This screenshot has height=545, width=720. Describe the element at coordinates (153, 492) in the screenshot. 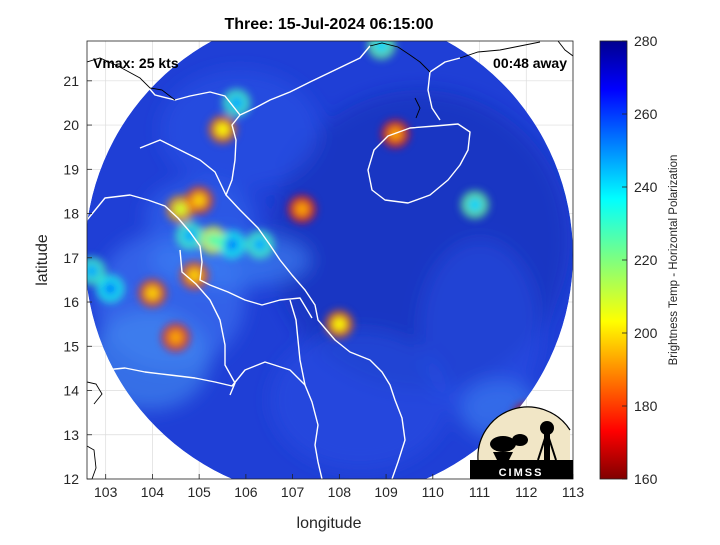

I see `x-tick-label: 104` at that location.